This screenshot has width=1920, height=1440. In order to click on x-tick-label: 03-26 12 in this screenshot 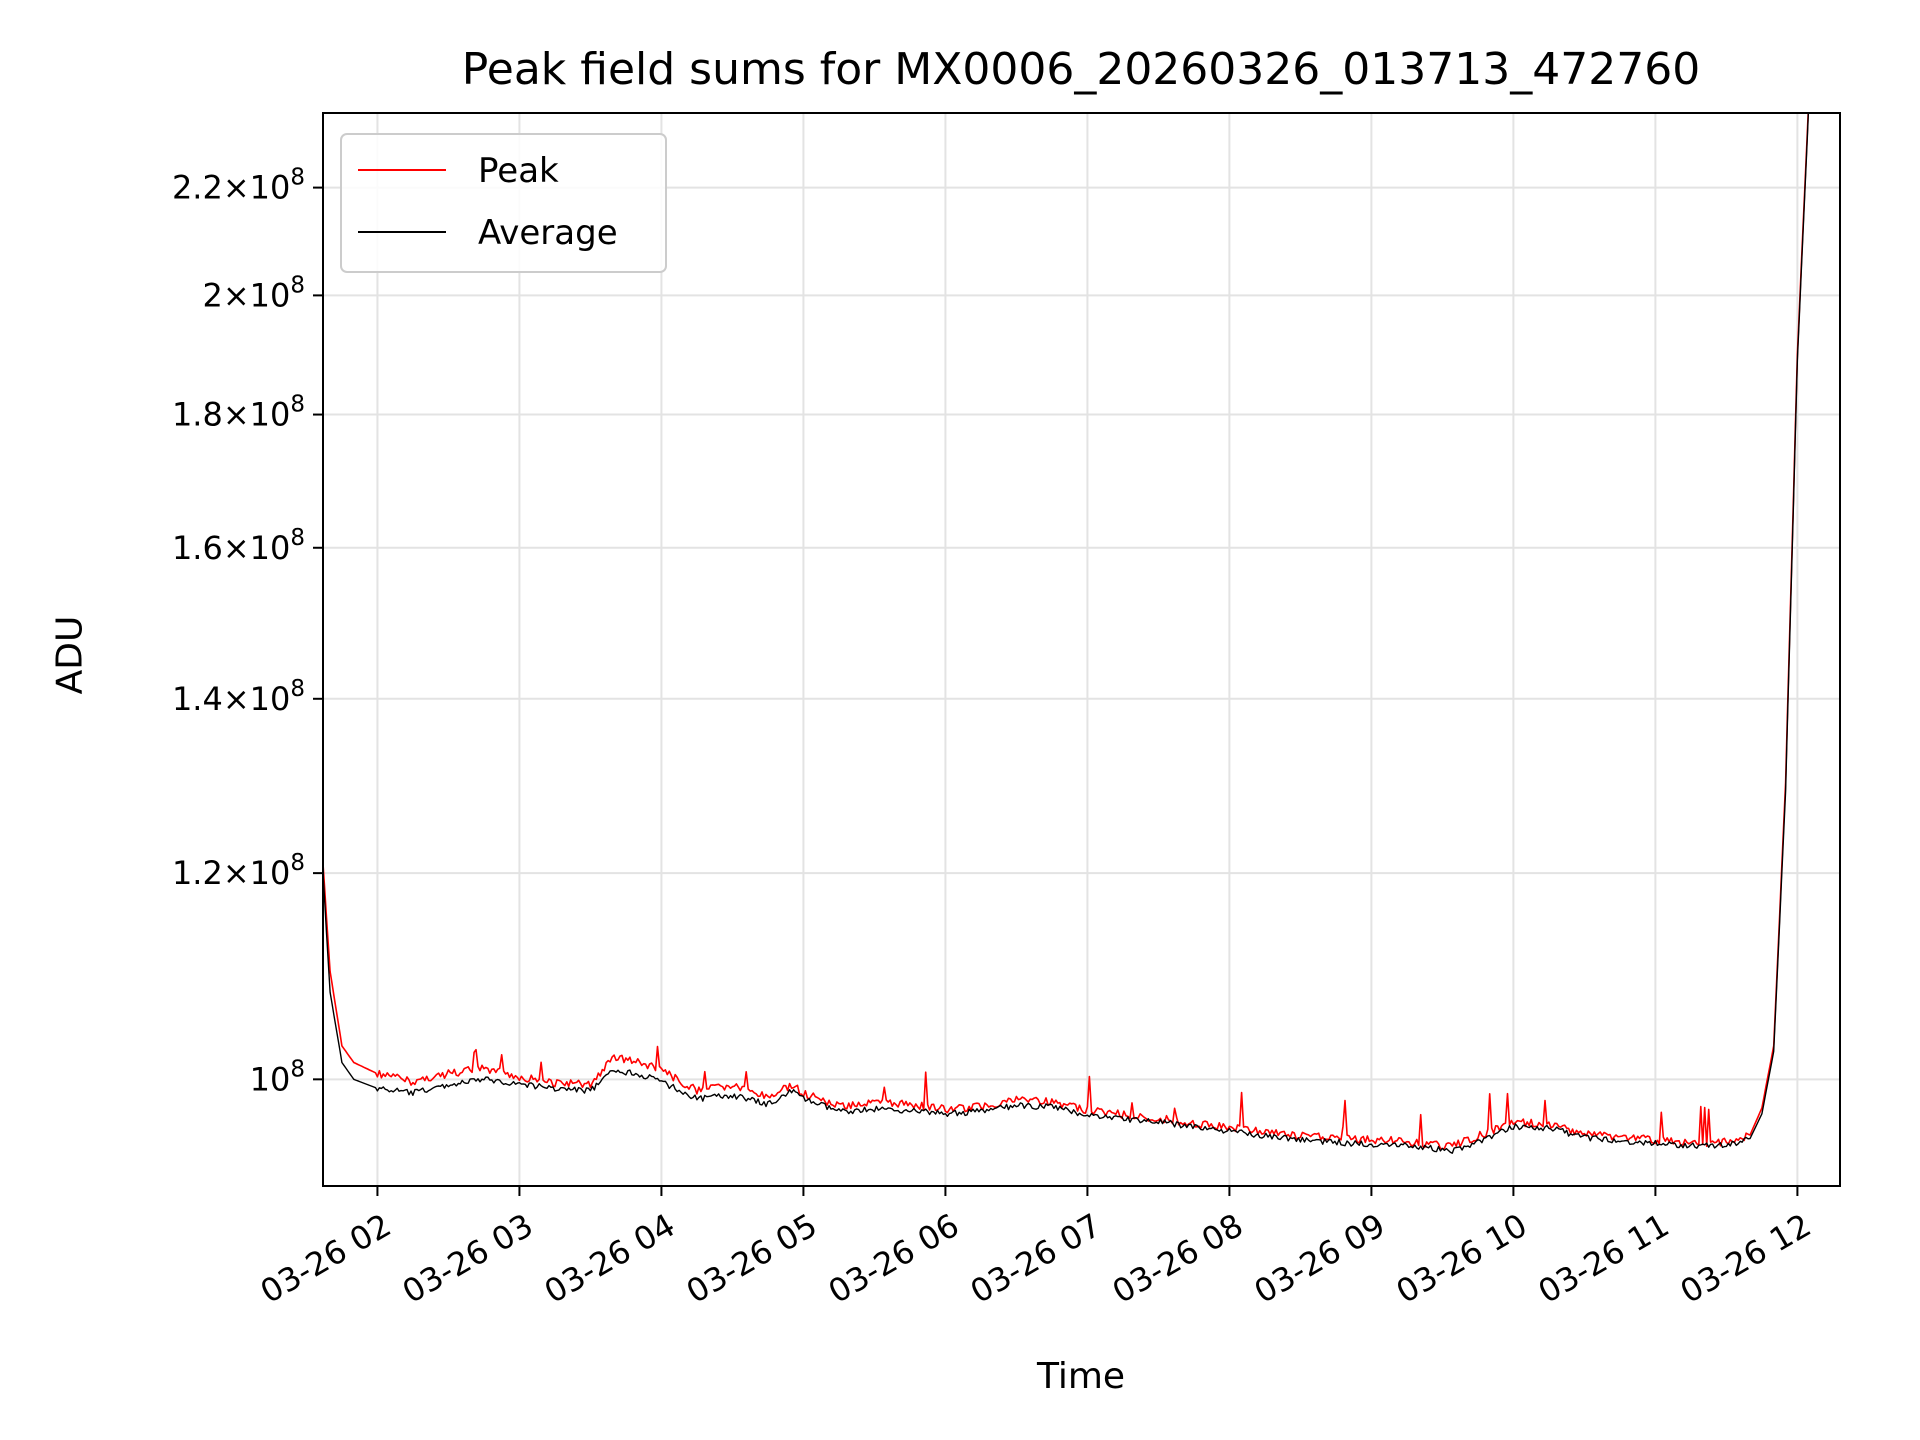, I will do `click(1746, 1258)`.